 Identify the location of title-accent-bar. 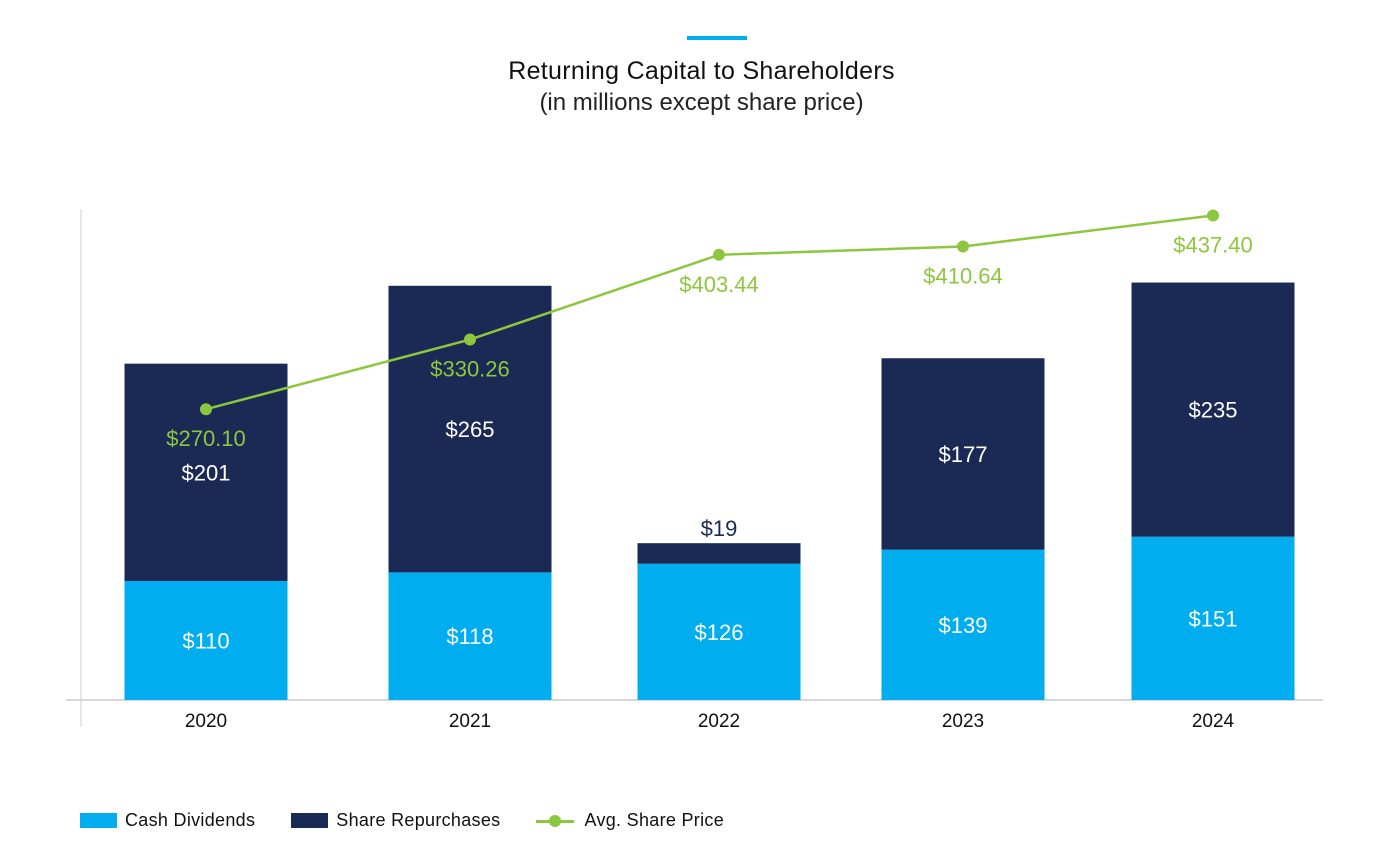
(717, 38).